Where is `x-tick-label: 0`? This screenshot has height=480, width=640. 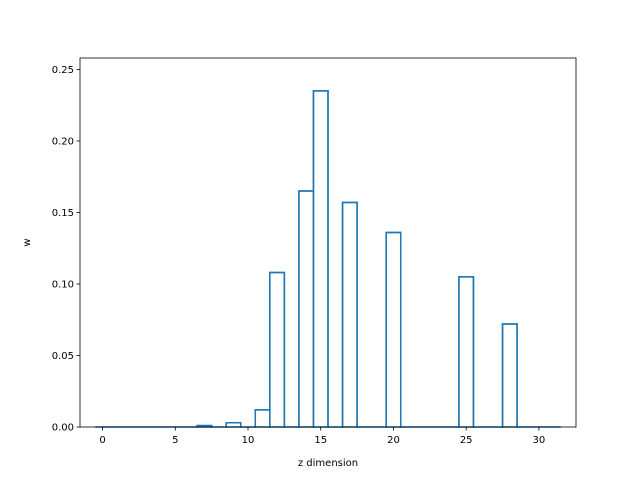
x-tick-label: 0 is located at coordinates (102, 440).